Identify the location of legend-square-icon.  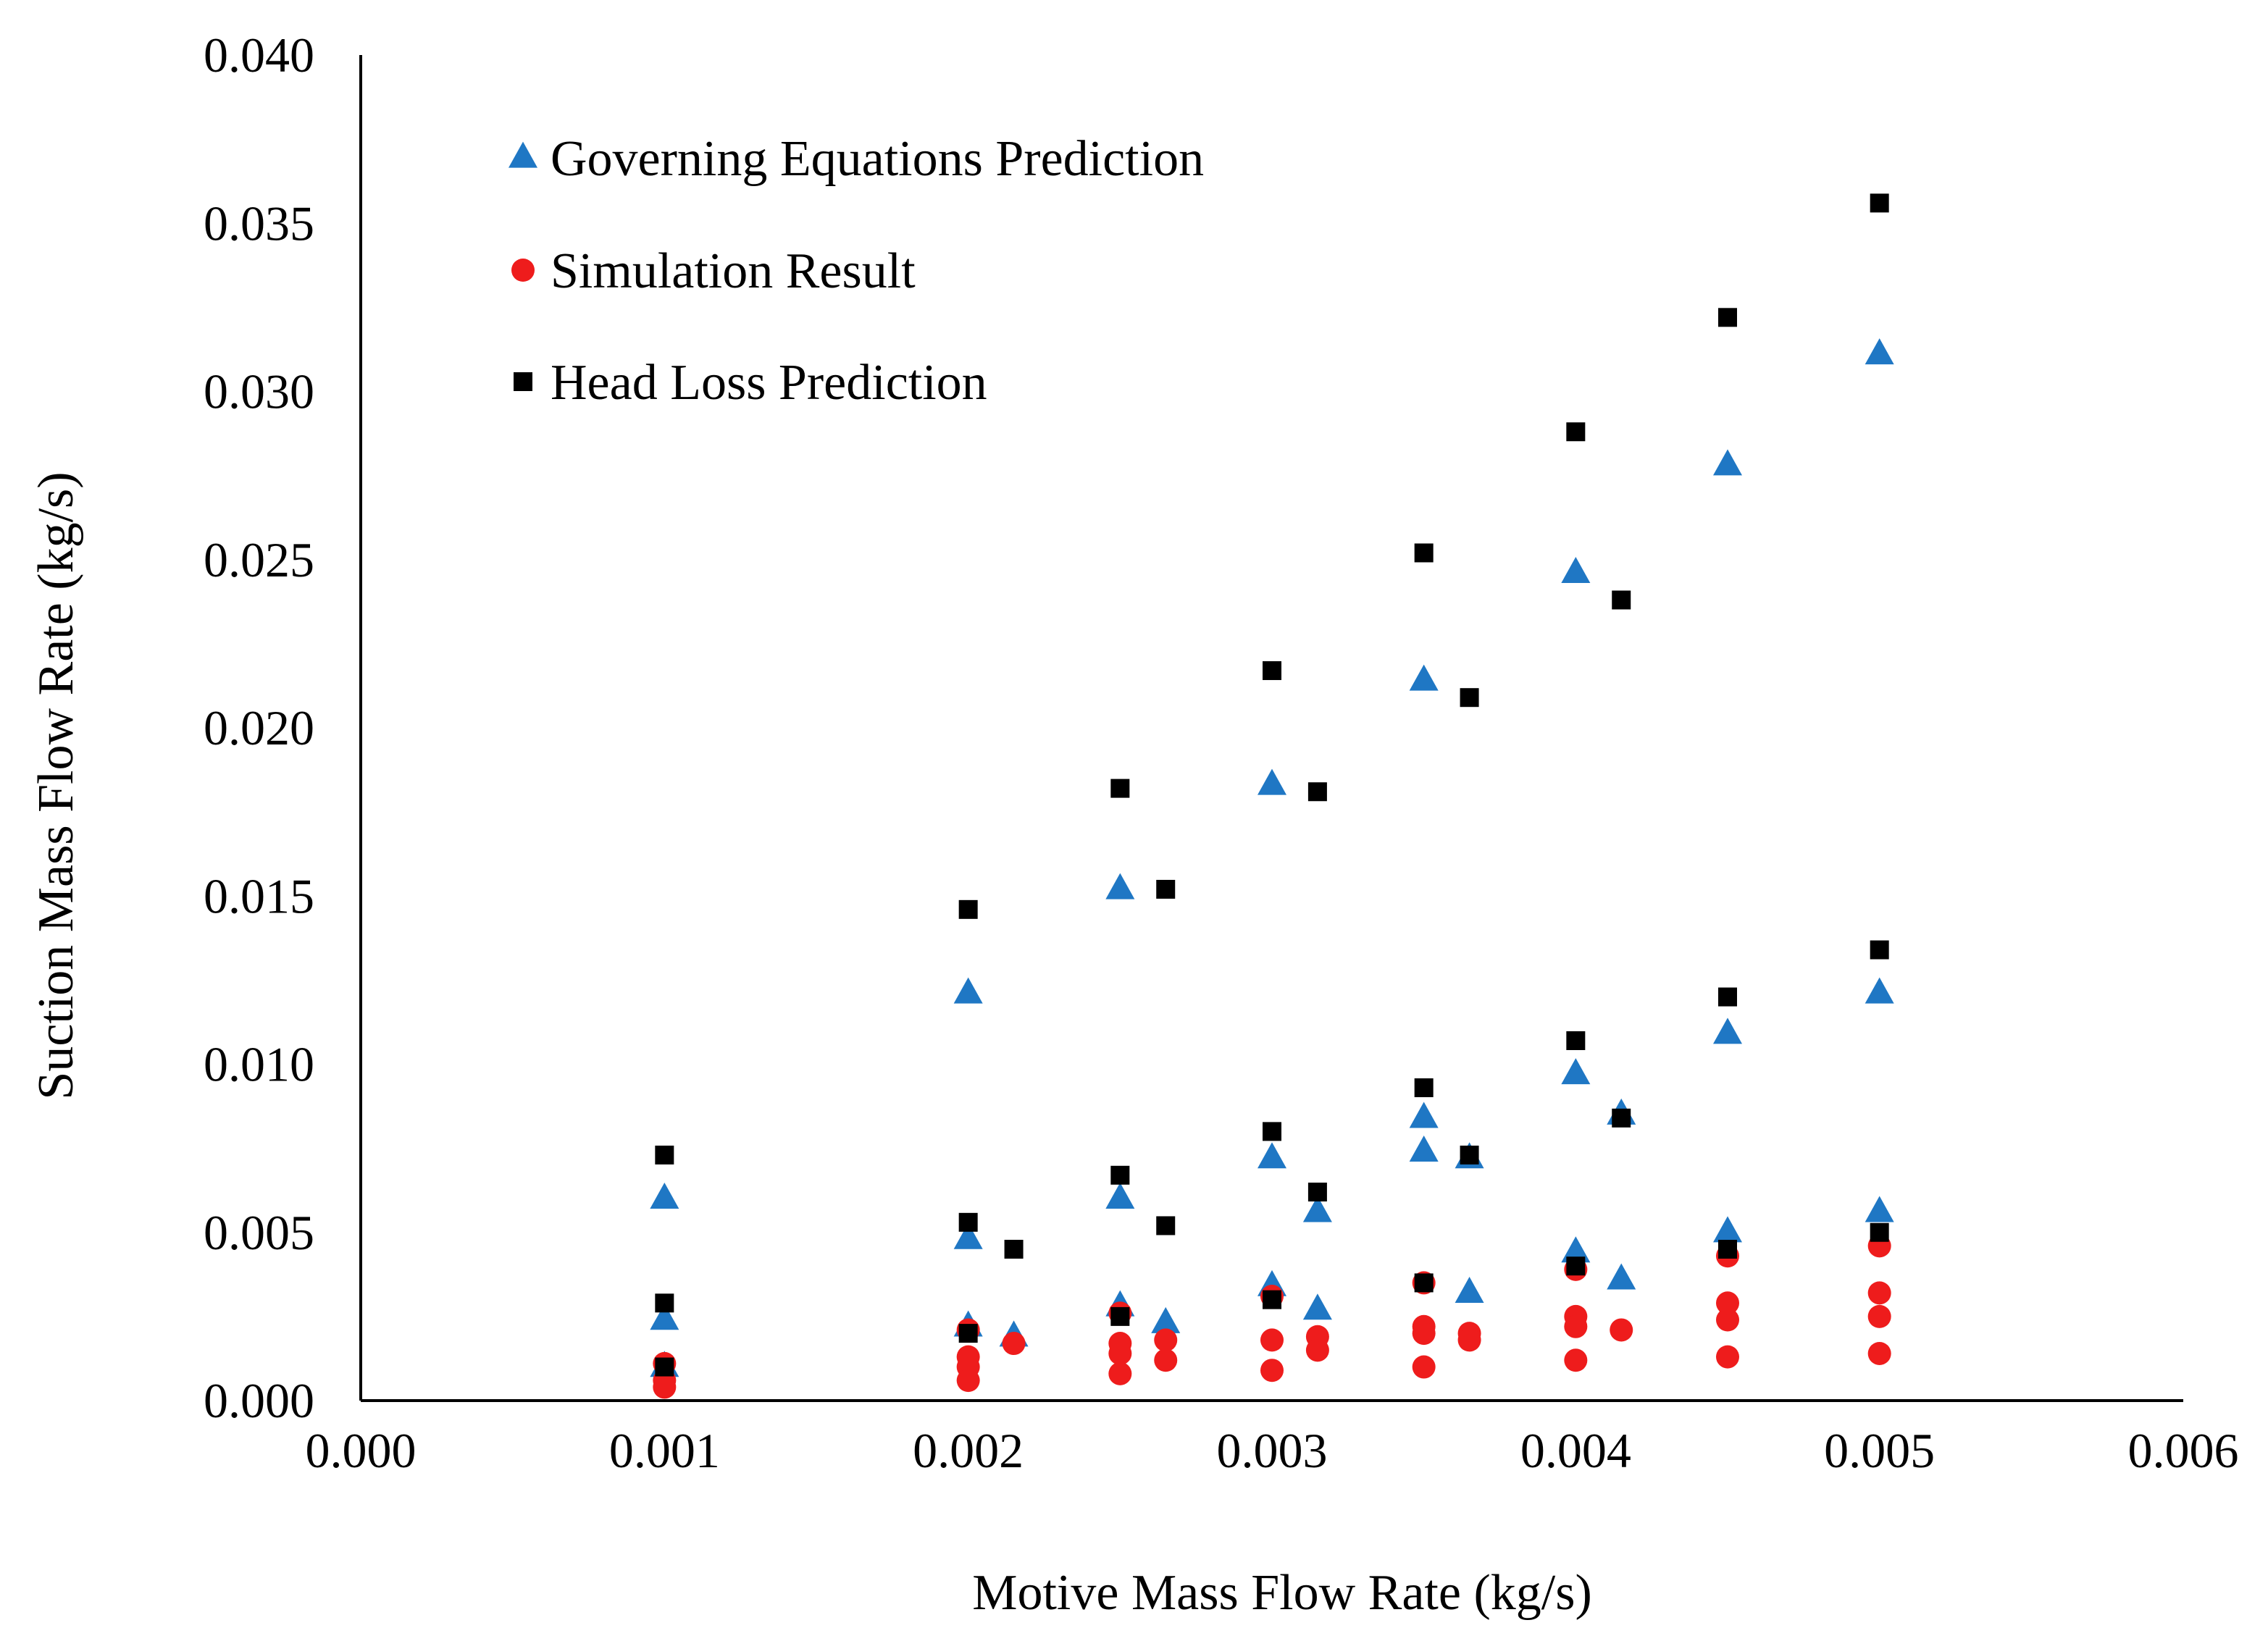
(523, 381).